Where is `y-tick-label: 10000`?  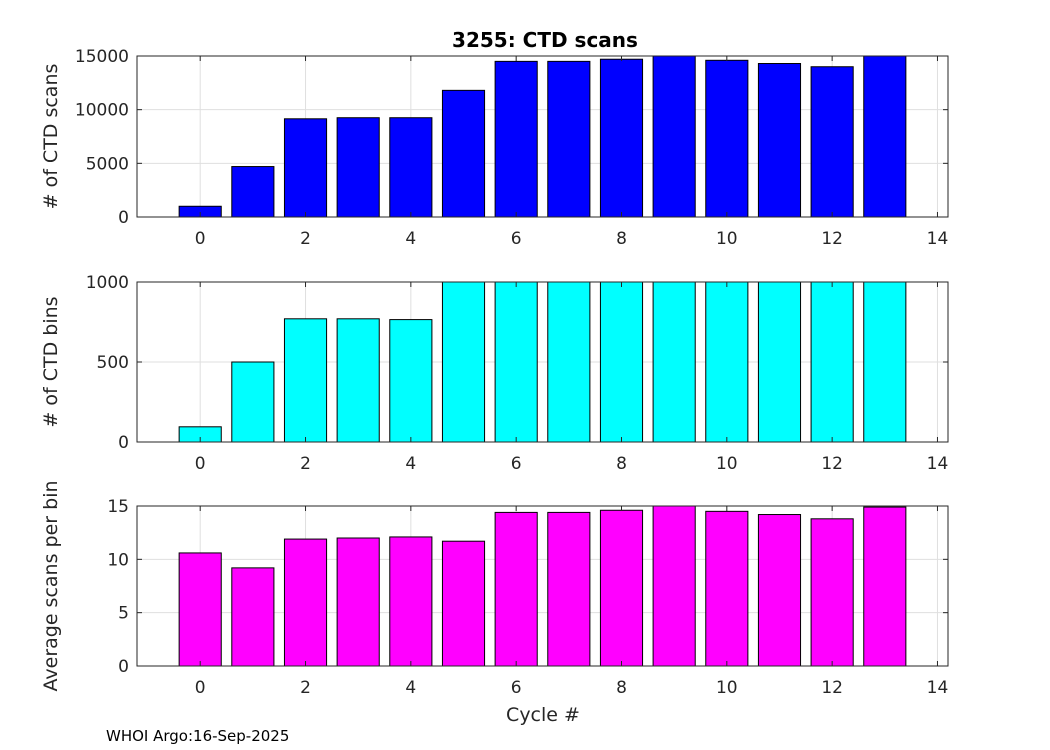 y-tick-label: 10000 is located at coordinates (102, 111).